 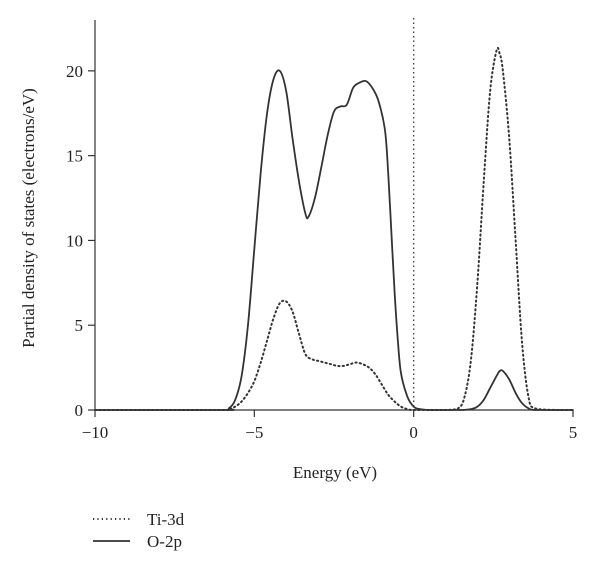 What do you see at coordinates (79, 325) in the screenshot?
I see `y-tick-label: 5` at bounding box center [79, 325].